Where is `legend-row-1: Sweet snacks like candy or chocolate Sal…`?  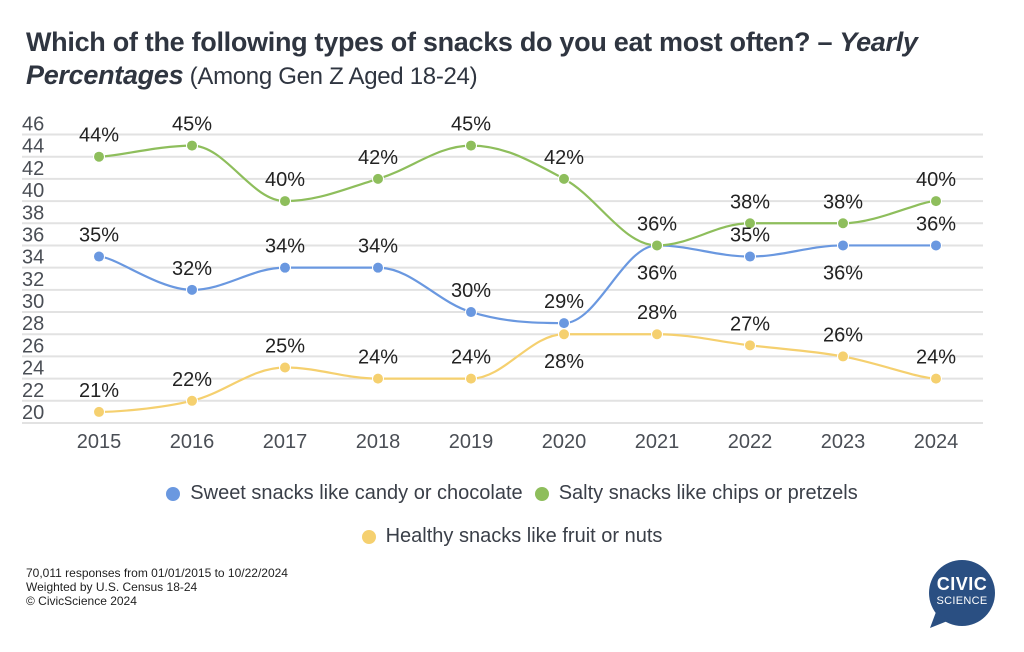 legend-row-1: Sweet snacks like candy or chocolate Sal… is located at coordinates (512, 493).